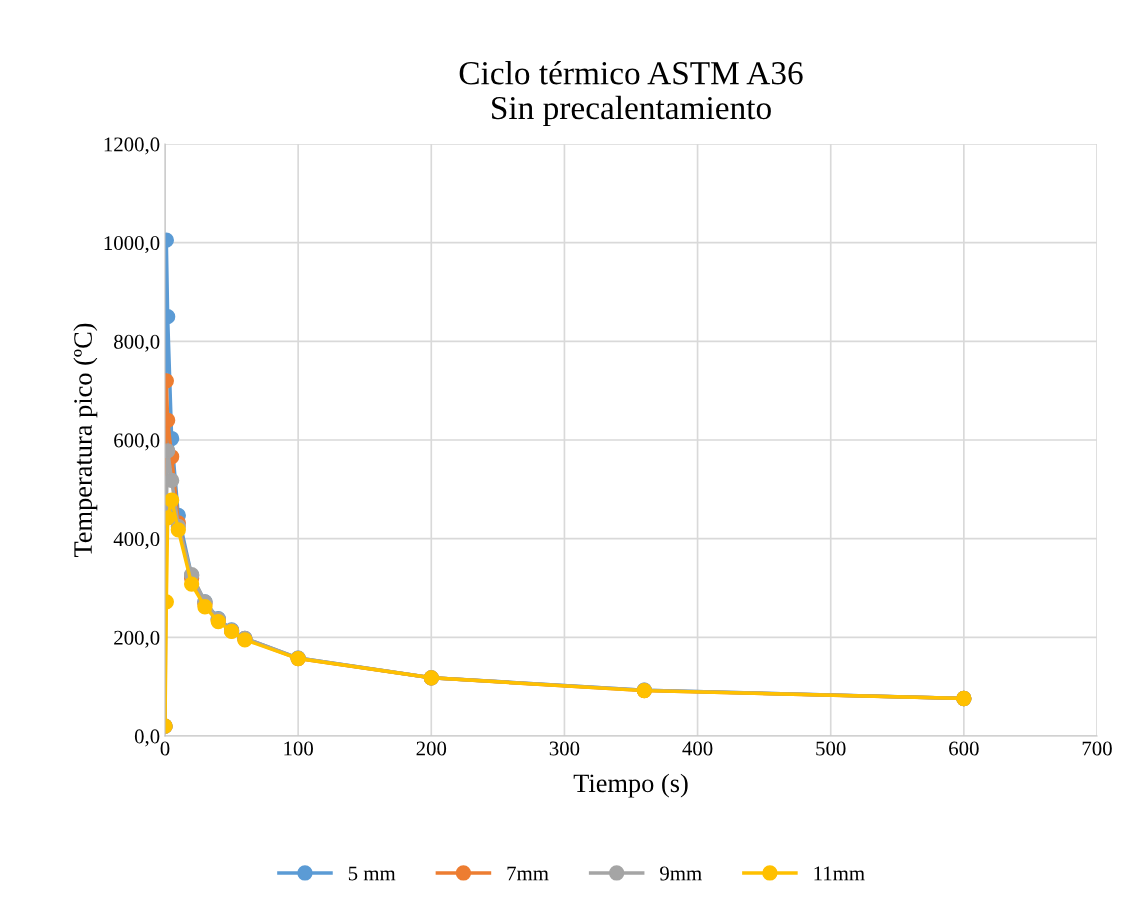  Describe the element at coordinates (132, 146) in the screenshot. I see `y-tick-label: 1200,0` at that location.